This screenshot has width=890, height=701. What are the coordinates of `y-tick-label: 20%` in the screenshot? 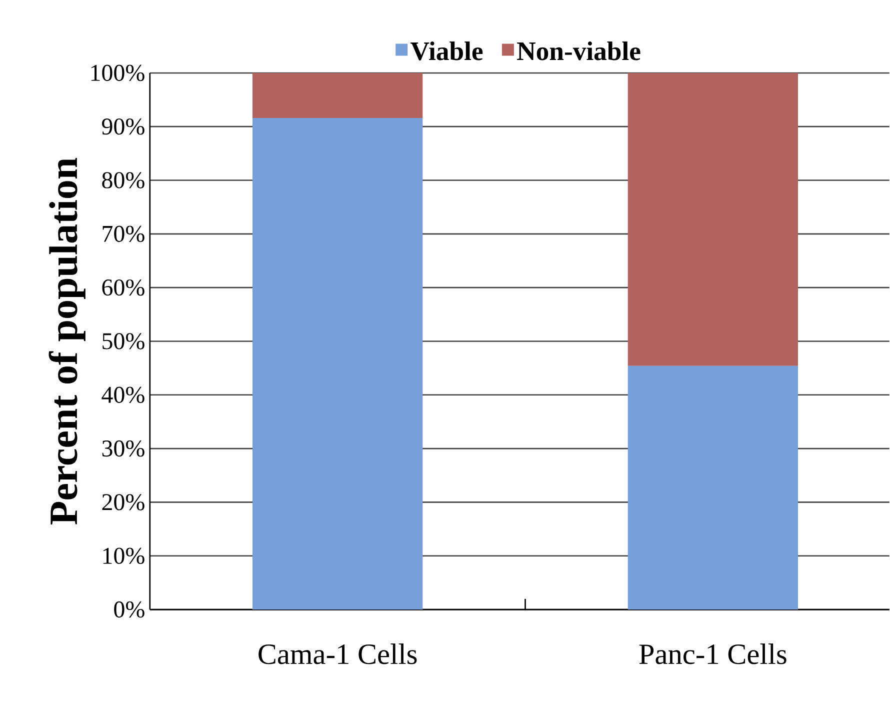 It's located at (123, 502).